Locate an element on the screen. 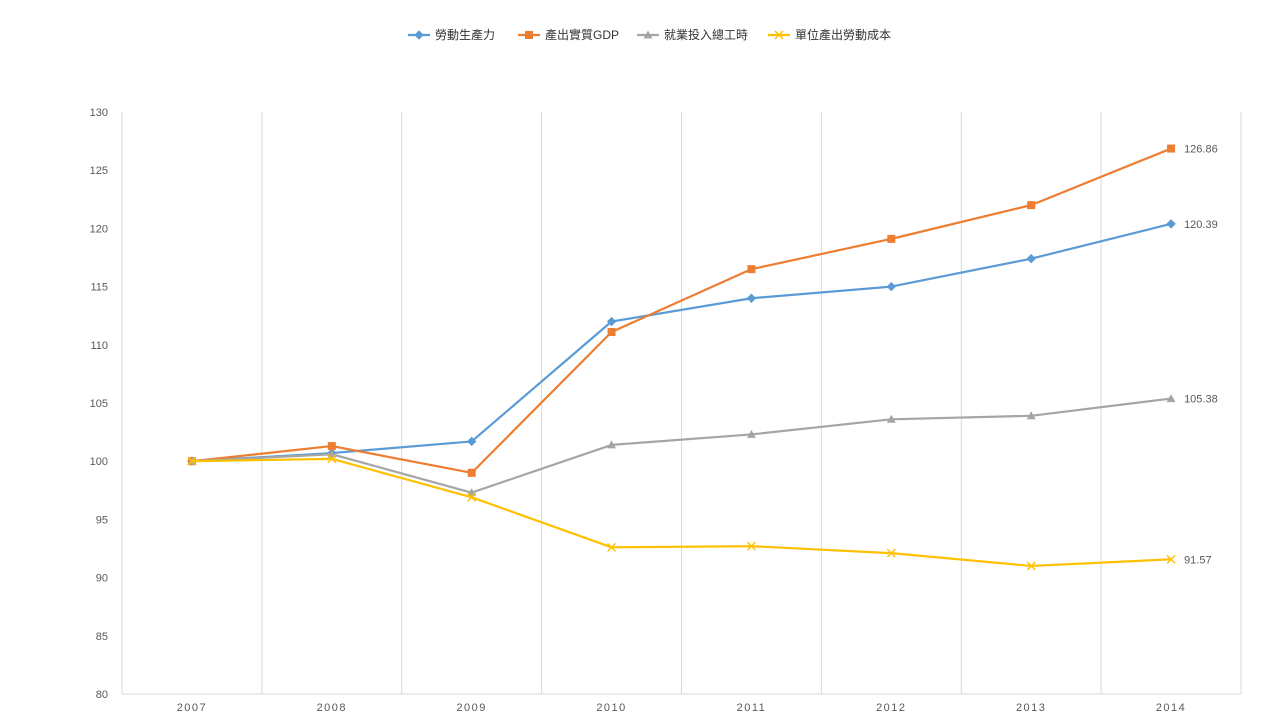  data-labels: 120.39 126.86 105.38 91.57 is located at coordinates (1201, 355).